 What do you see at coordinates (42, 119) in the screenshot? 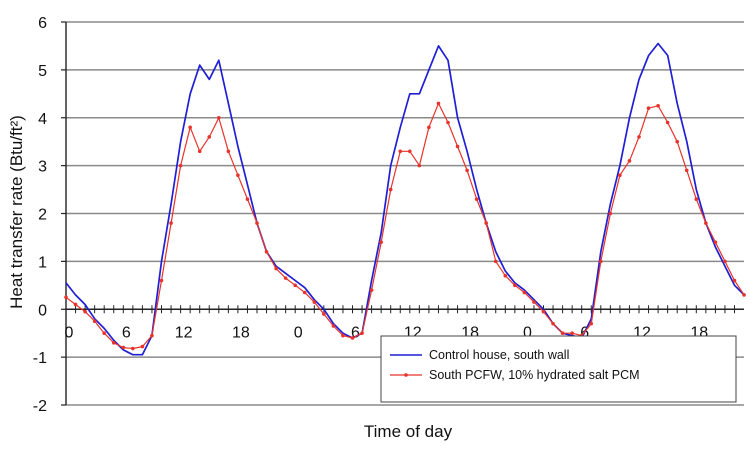
I see `y-tick-label: 4` at bounding box center [42, 119].